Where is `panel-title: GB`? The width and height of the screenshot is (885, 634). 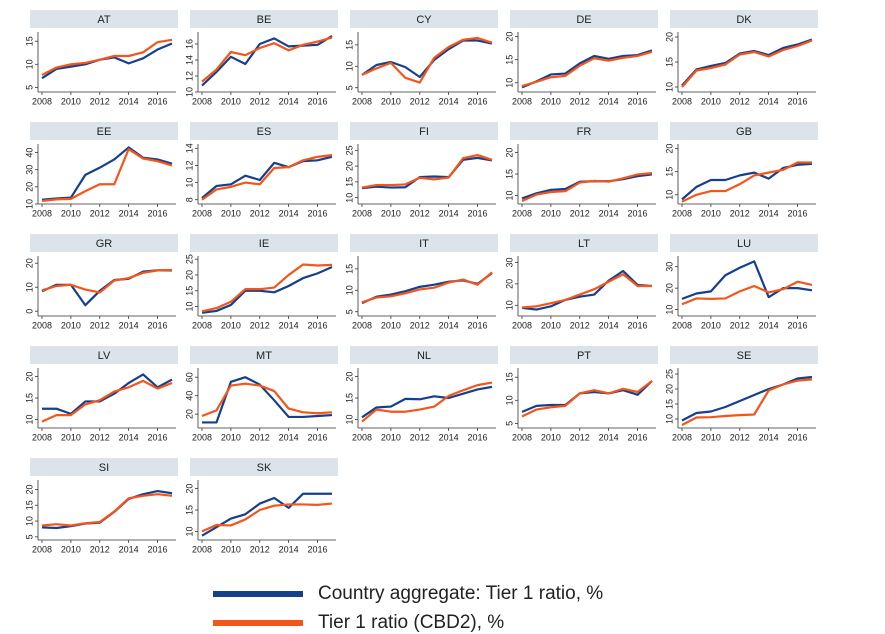 panel-title: GB is located at coordinates (744, 132).